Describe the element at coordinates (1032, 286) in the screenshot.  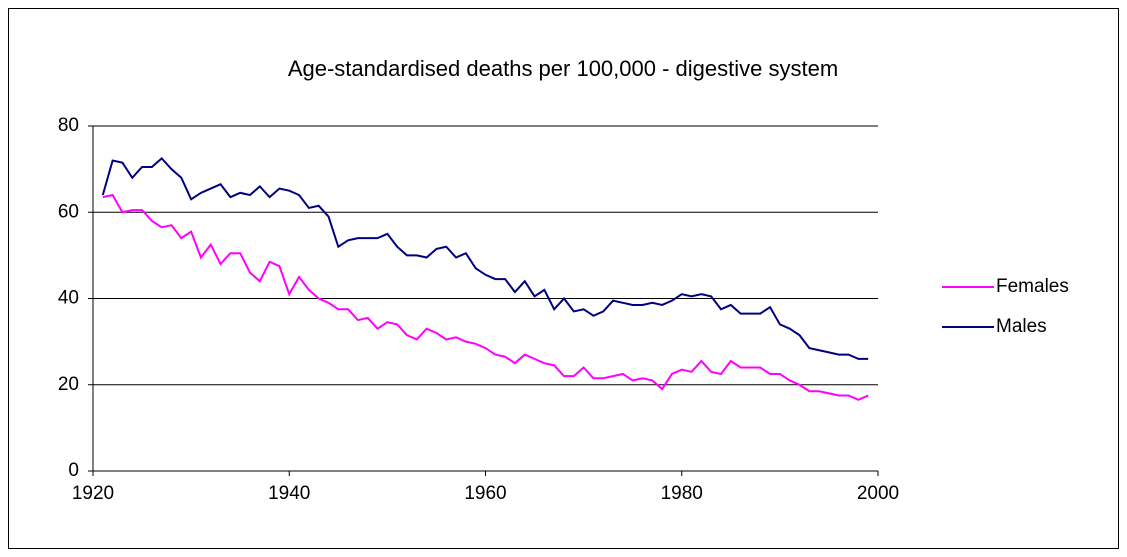
I see `legend-label: Females` at that location.